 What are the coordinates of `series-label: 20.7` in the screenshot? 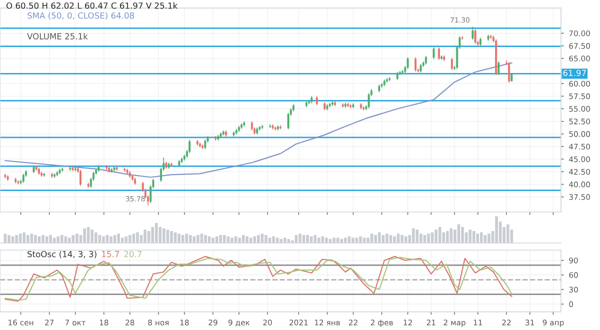 It's located at (133, 254).